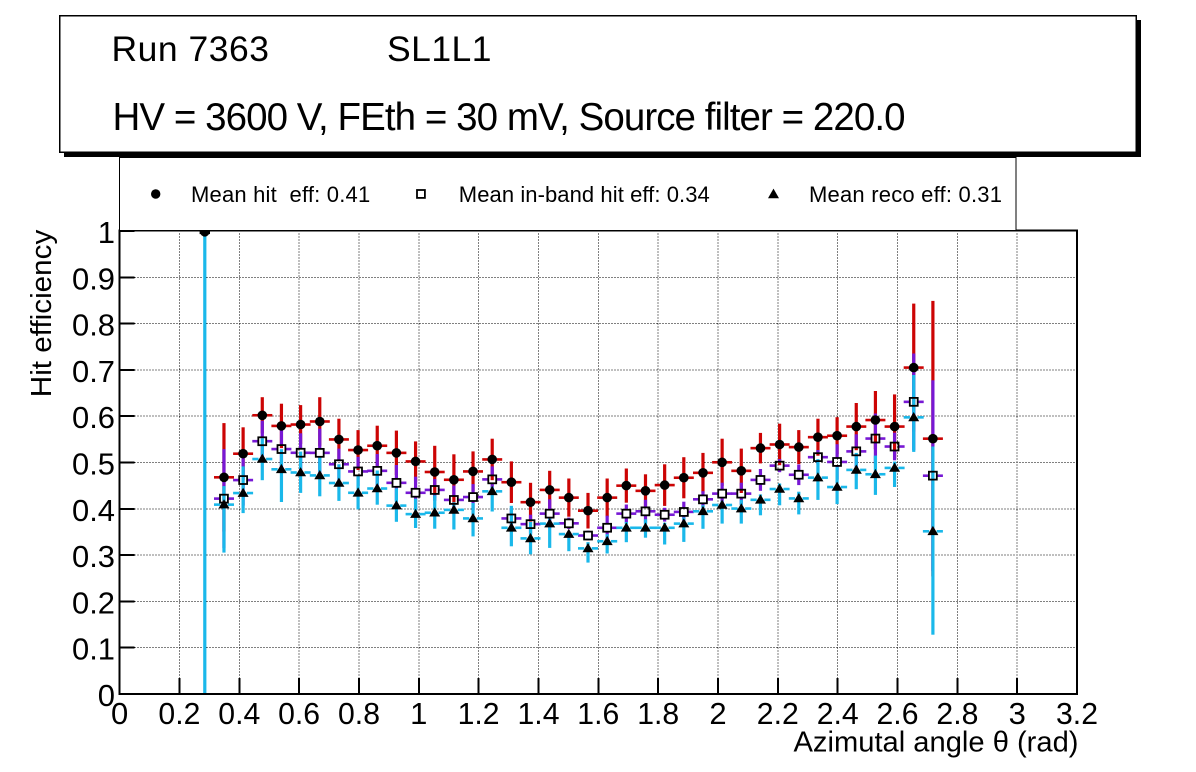  I want to click on svg-text: 0.5, so click(93, 464).